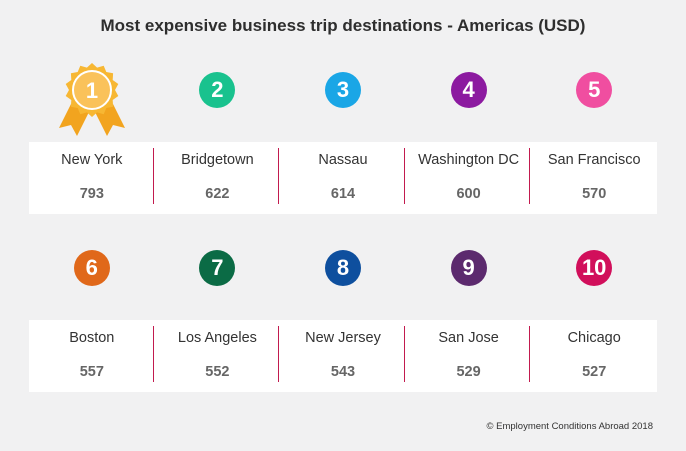  What do you see at coordinates (468, 194) in the screenshot?
I see `cost-value: 600` at bounding box center [468, 194].